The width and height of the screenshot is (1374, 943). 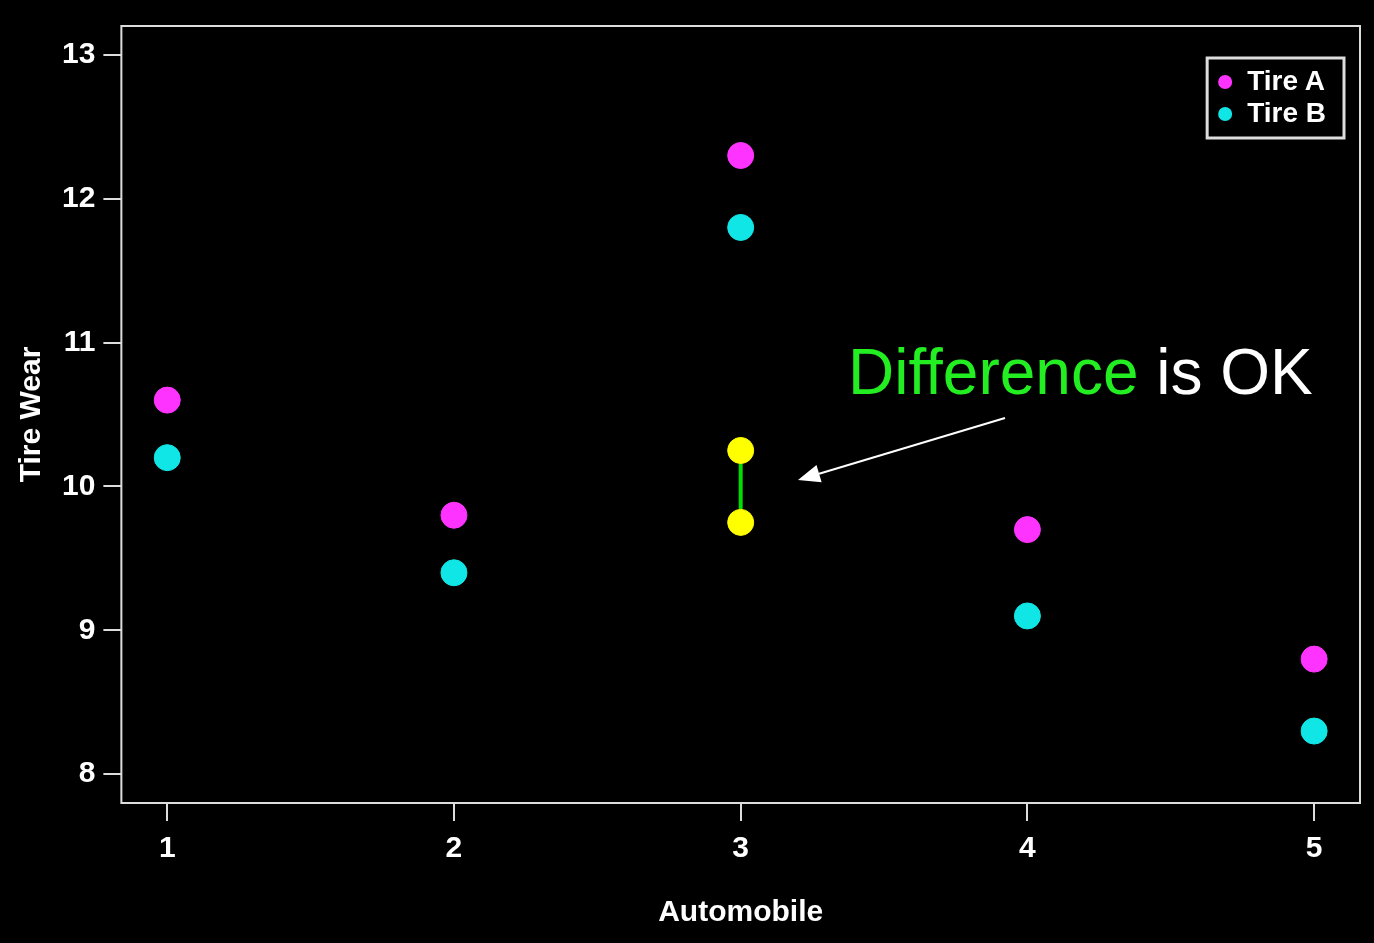 What do you see at coordinates (454, 847) in the screenshot?
I see `x-tick-label: 2` at bounding box center [454, 847].